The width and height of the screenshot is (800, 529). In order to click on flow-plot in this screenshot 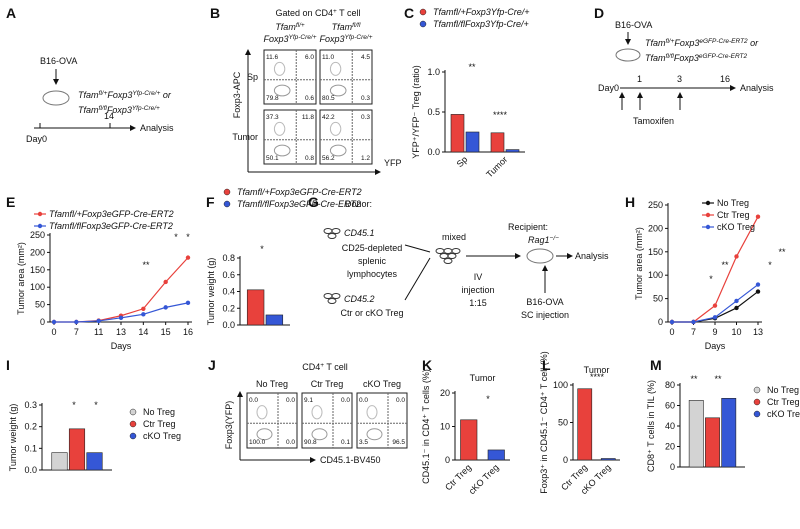, I will do `click(346, 137)`.